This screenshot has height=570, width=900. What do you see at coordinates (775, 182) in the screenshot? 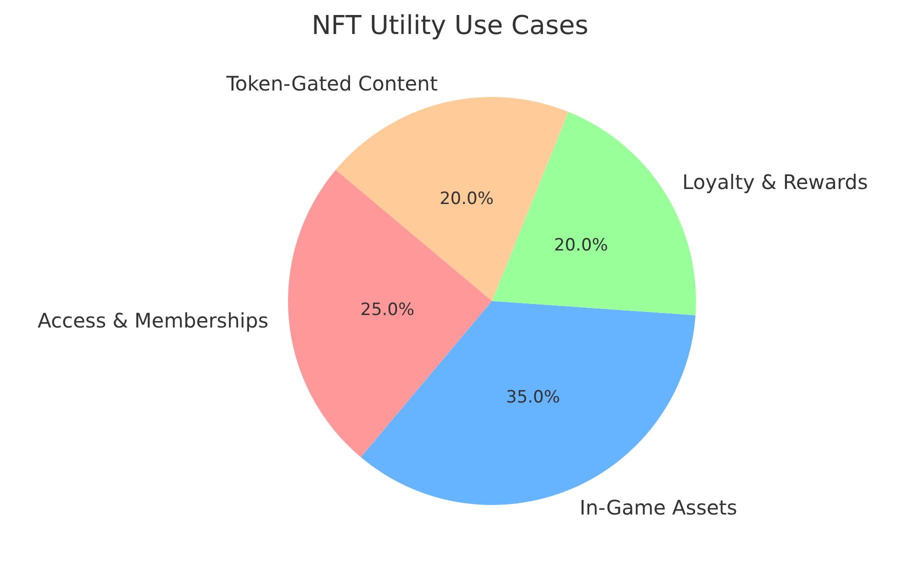
I see `slice-label: Loyalty & Rewards` at bounding box center [775, 182].